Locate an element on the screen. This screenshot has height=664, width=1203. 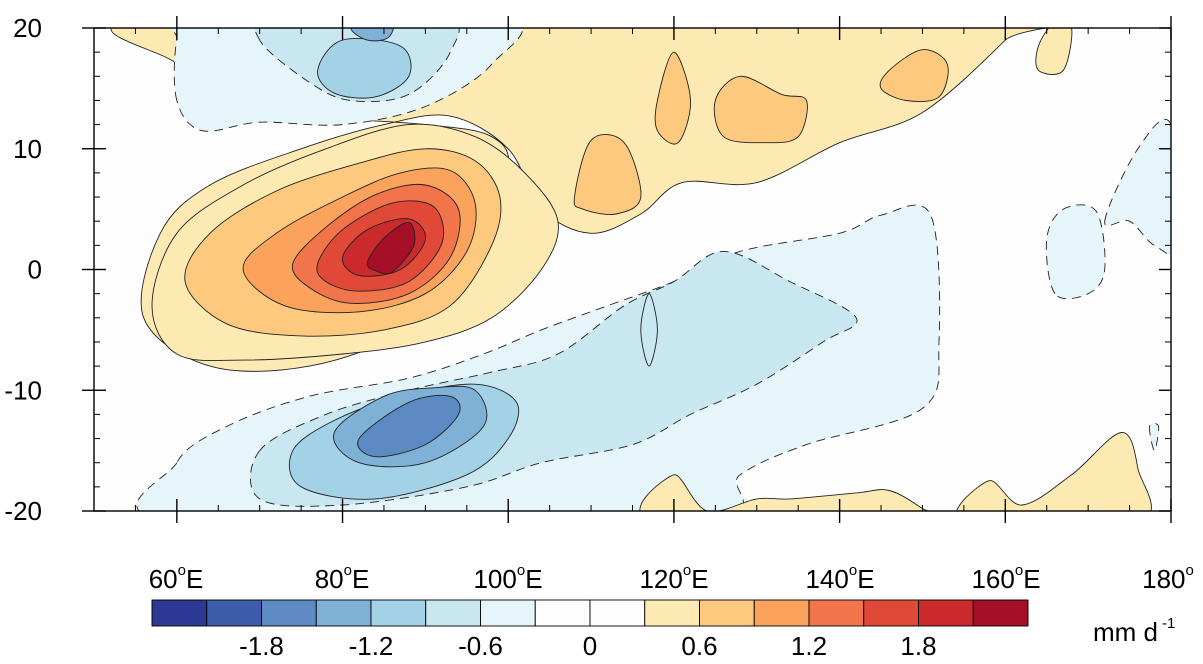
colorbar-unit: mm d -1 is located at coordinates (1134, 631).